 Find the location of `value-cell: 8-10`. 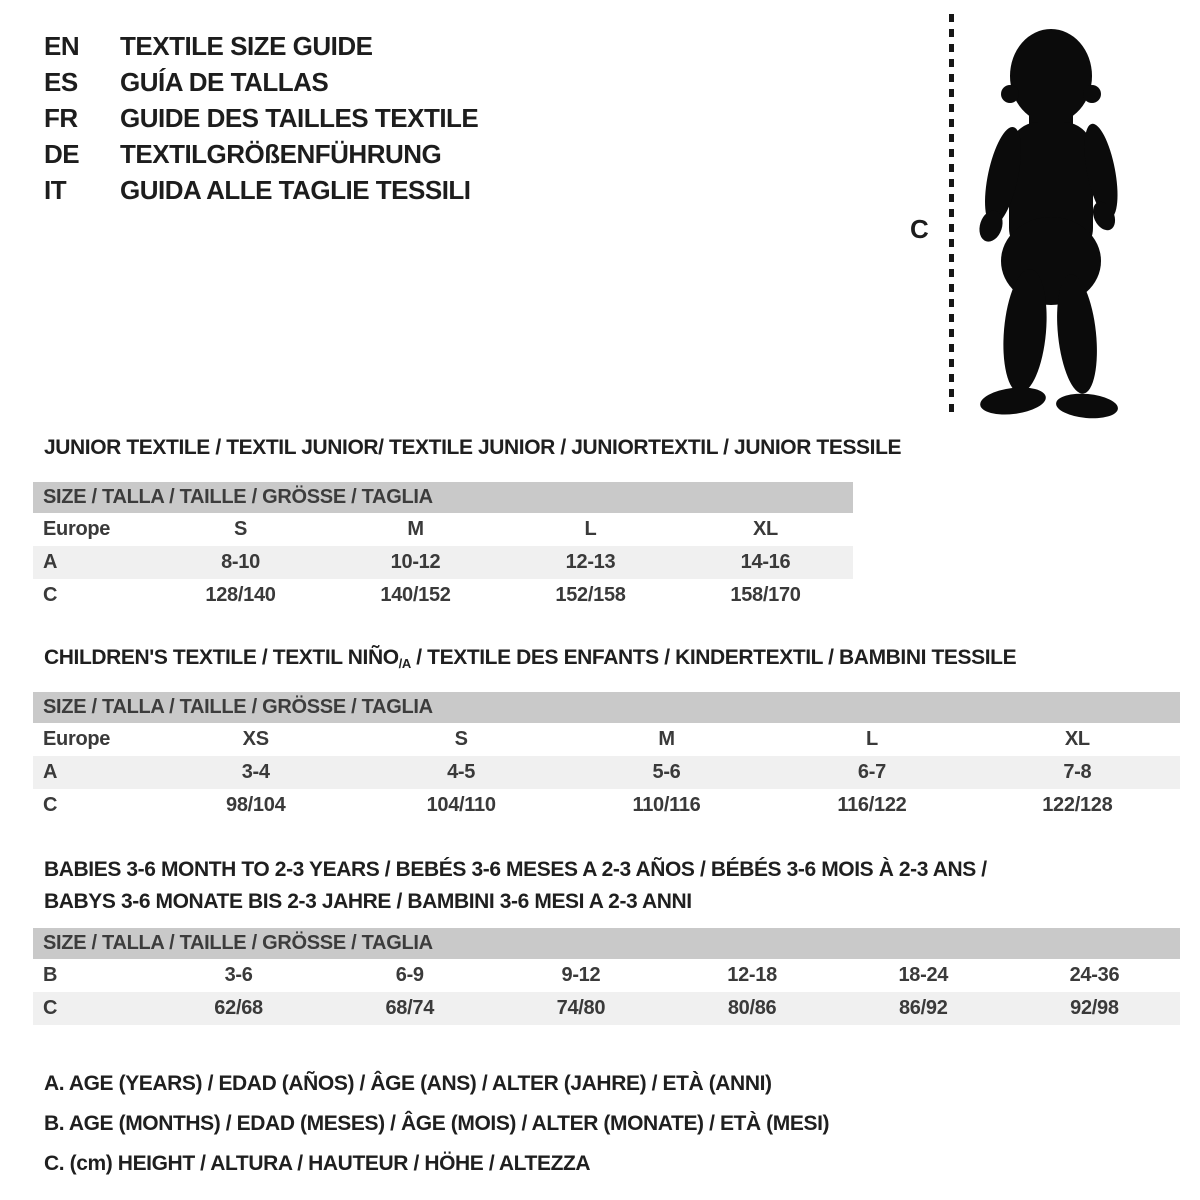

value-cell: 8-10 is located at coordinates (240, 562).